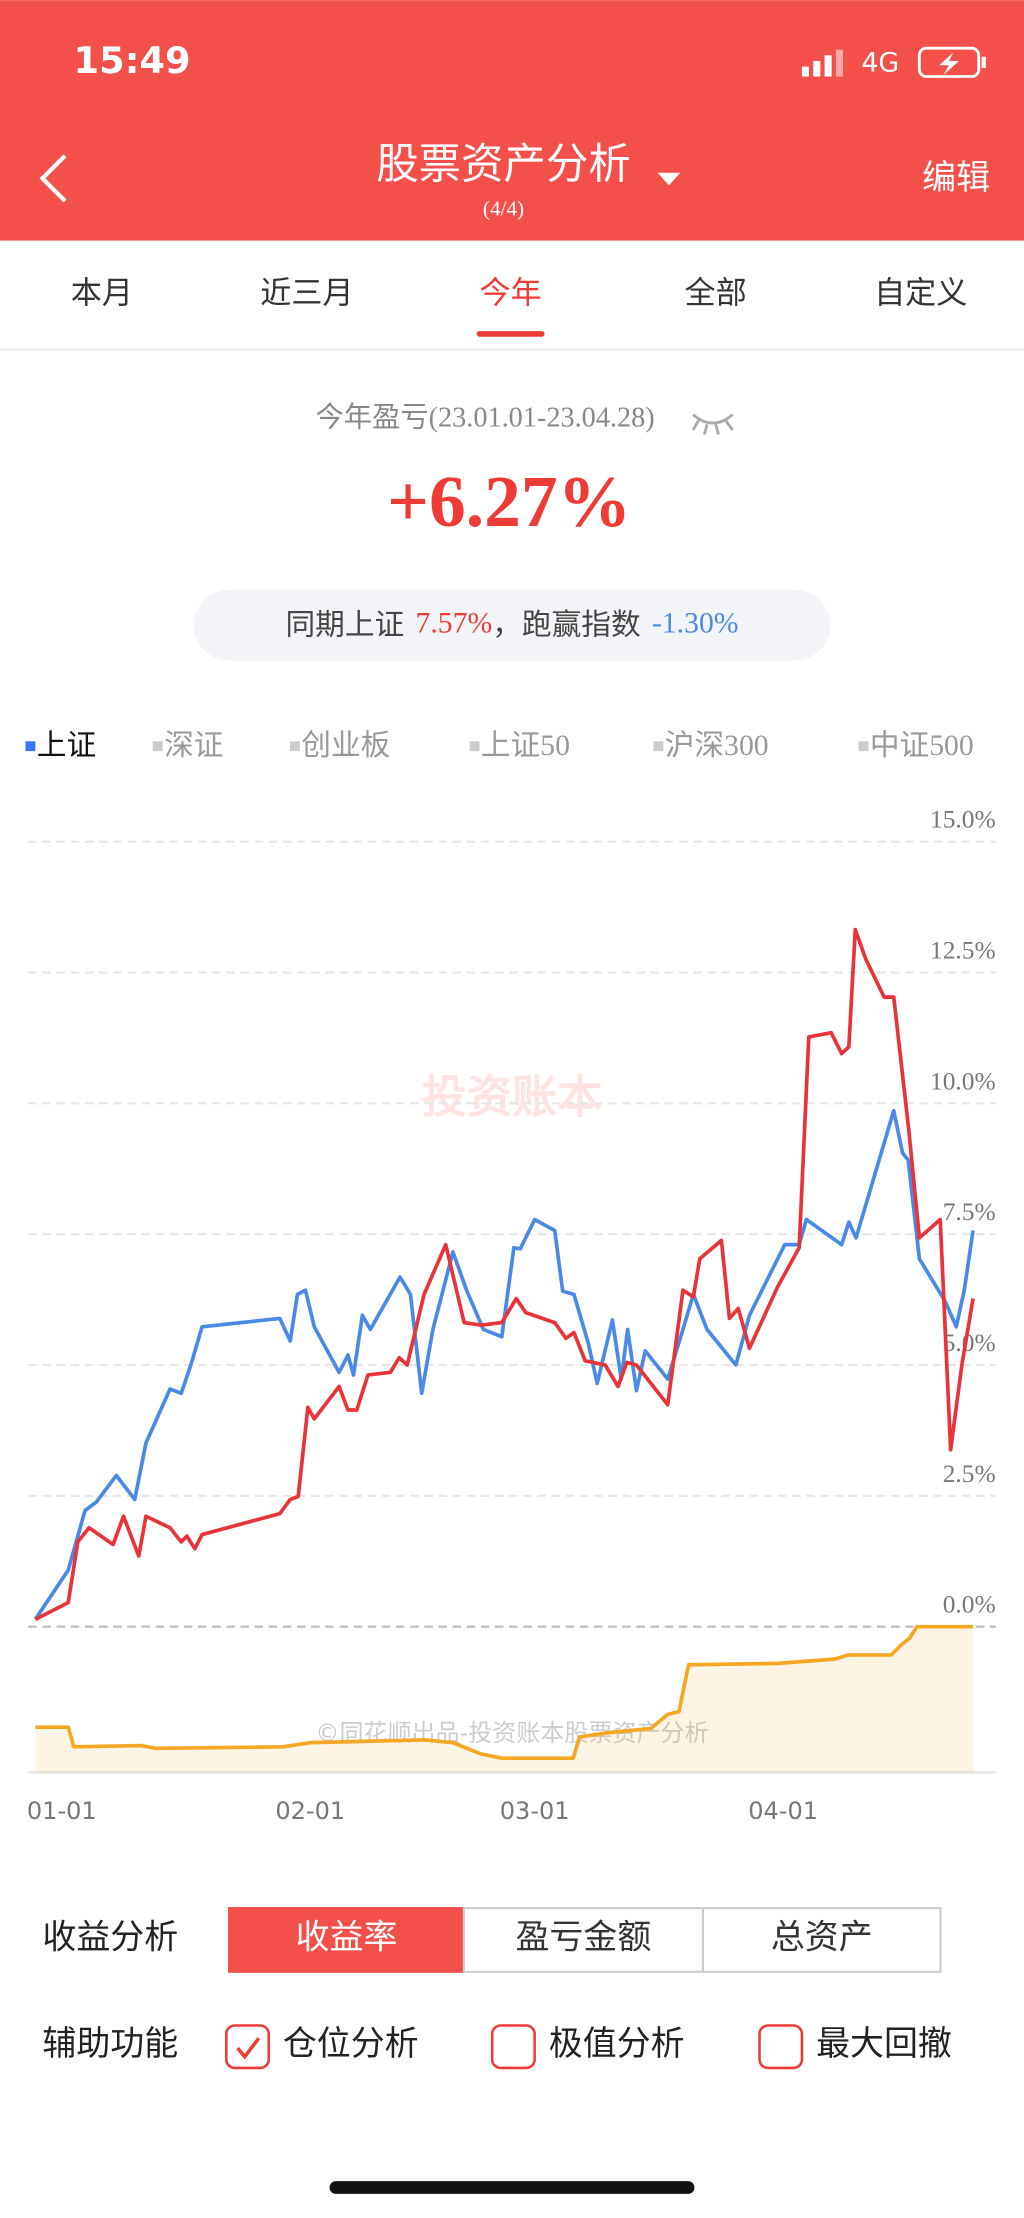  What do you see at coordinates (920, 293) in the screenshot?
I see `period-tab: 自定义` at bounding box center [920, 293].